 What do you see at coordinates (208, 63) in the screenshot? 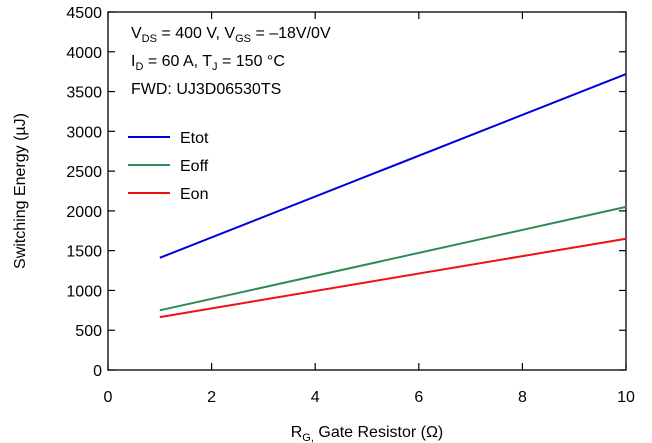
I see `annotation-line-2: ID = 60 A, TJ = 150 °C` at bounding box center [208, 63].